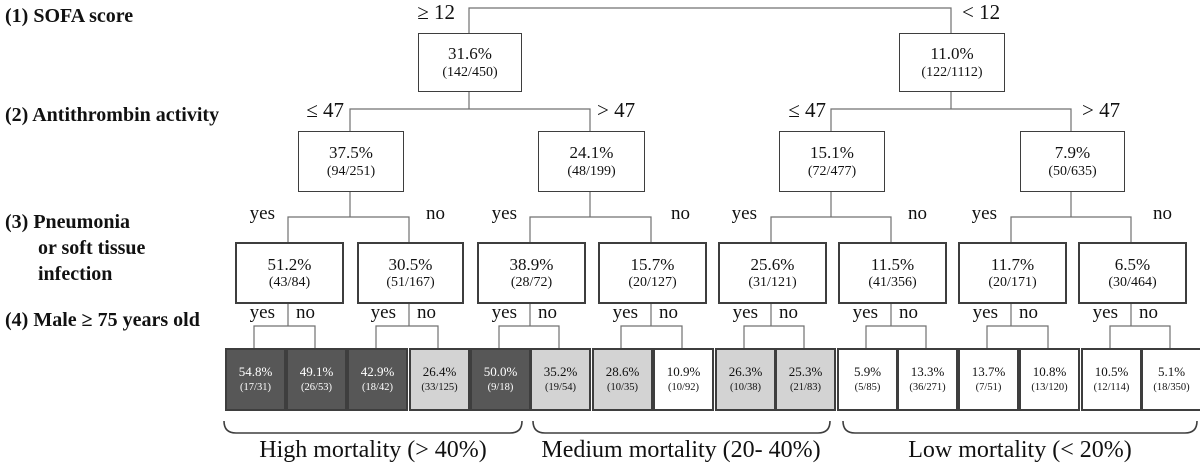 The image size is (1200, 469). Describe the element at coordinates (410, 264) in the screenshot. I see `node-pct: 30.5%` at that location.